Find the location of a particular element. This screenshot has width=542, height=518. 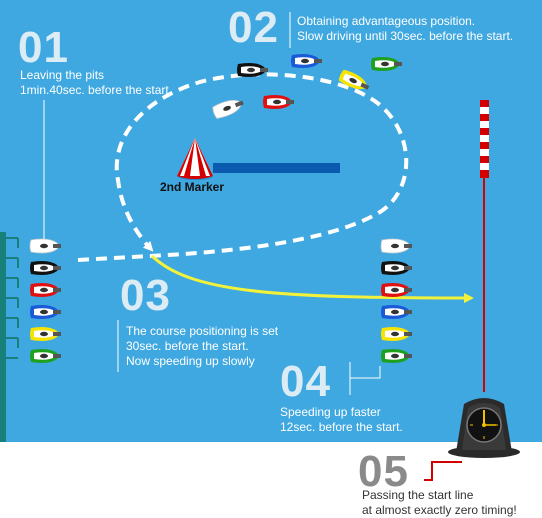

step-04-line2: 12sec. before the start. is located at coordinates (341, 427).